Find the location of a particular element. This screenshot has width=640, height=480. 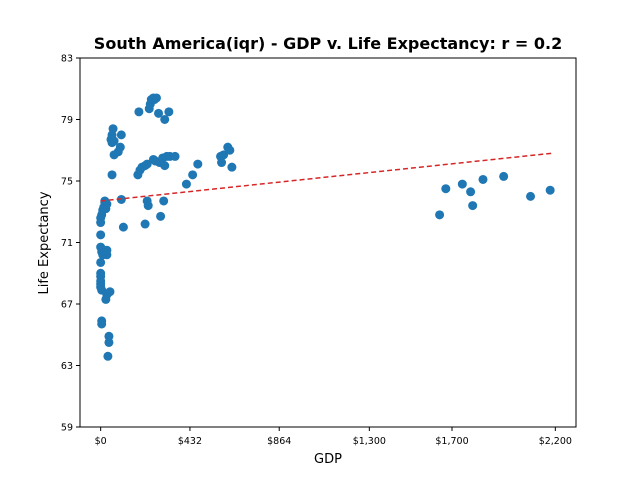

y-tick-label: 75 is located at coordinates (67, 182).